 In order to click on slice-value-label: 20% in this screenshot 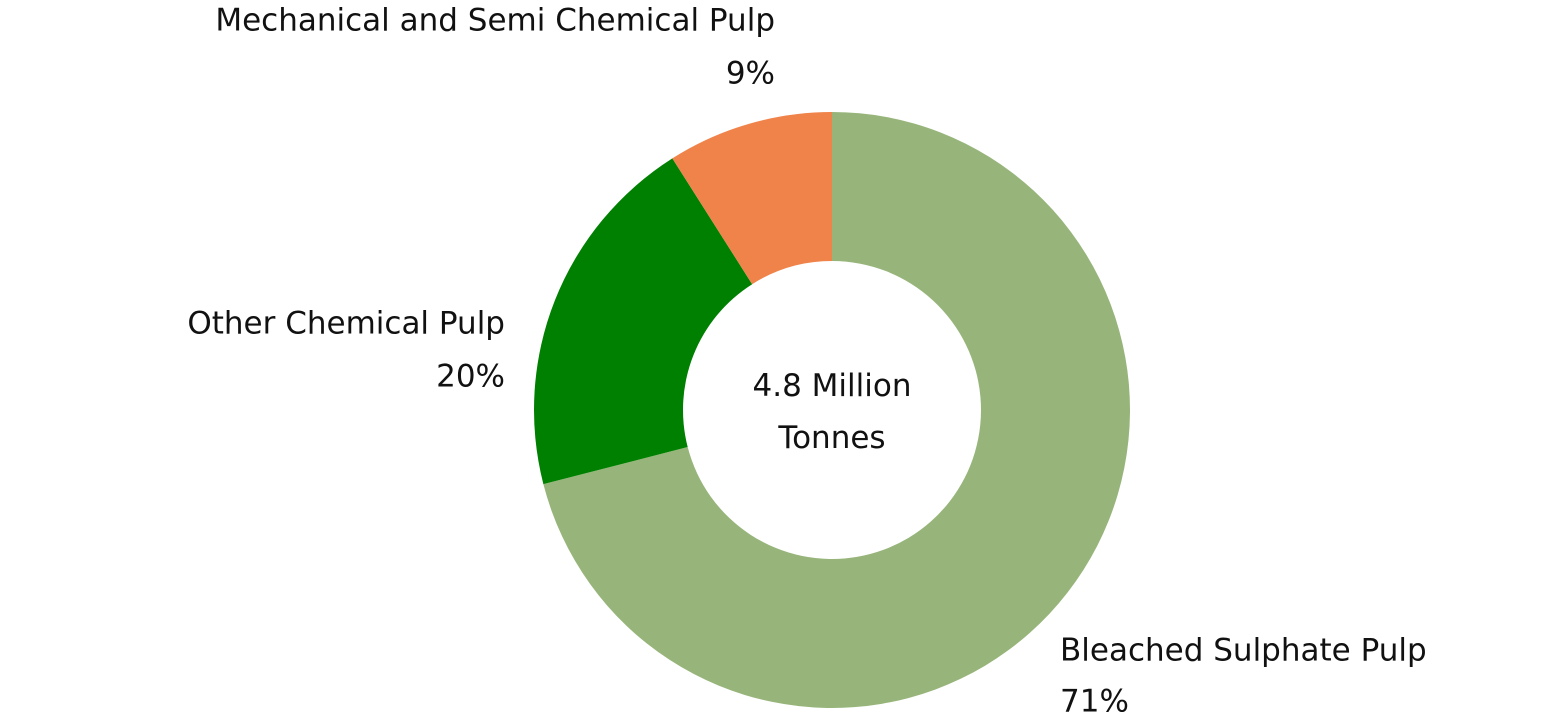, I will do `click(470, 377)`.